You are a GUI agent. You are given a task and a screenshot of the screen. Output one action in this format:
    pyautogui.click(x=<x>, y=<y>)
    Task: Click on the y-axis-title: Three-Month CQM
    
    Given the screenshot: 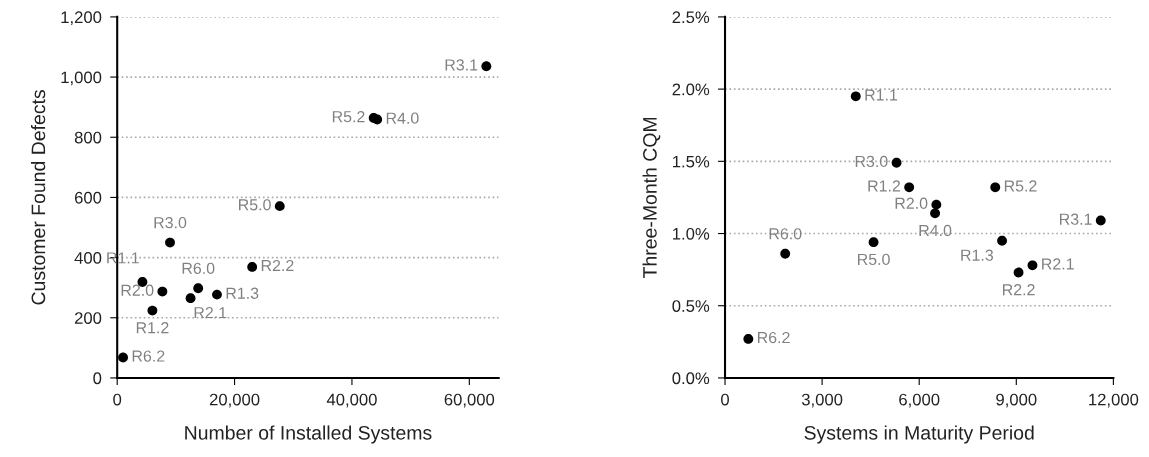 What is the action you would take?
    pyautogui.click(x=651, y=198)
    